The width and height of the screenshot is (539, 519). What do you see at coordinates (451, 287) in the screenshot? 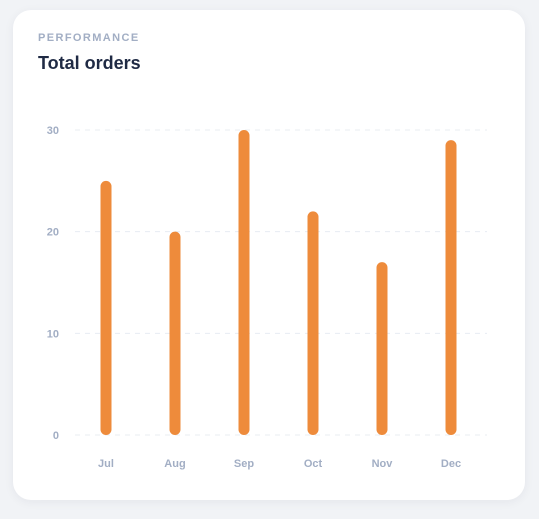
I see `bar-dec` at bounding box center [451, 287].